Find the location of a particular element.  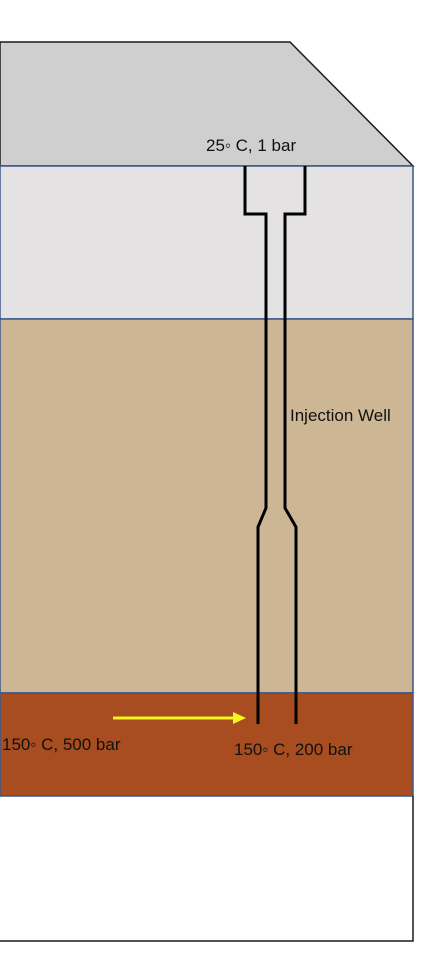

well-right-wall is located at coordinates (295, 445).